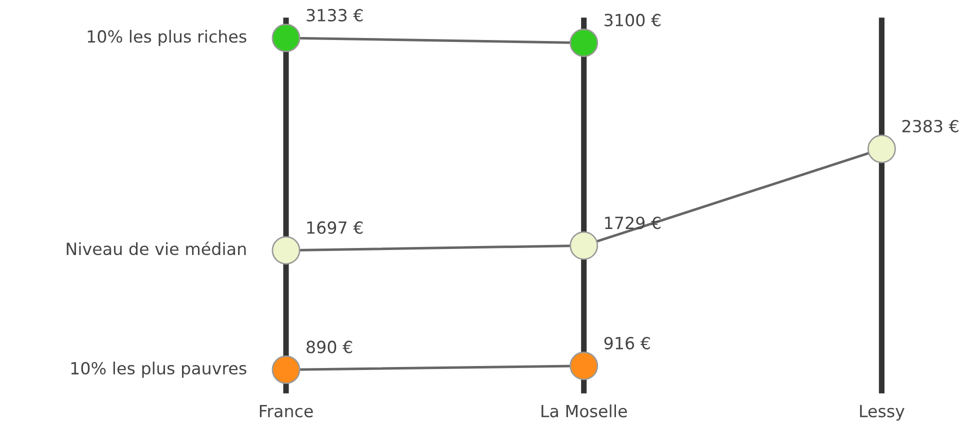 The image size is (978, 442). What do you see at coordinates (167, 38) in the screenshot?
I see `series-label: 10% les plus riches` at bounding box center [167, 38].